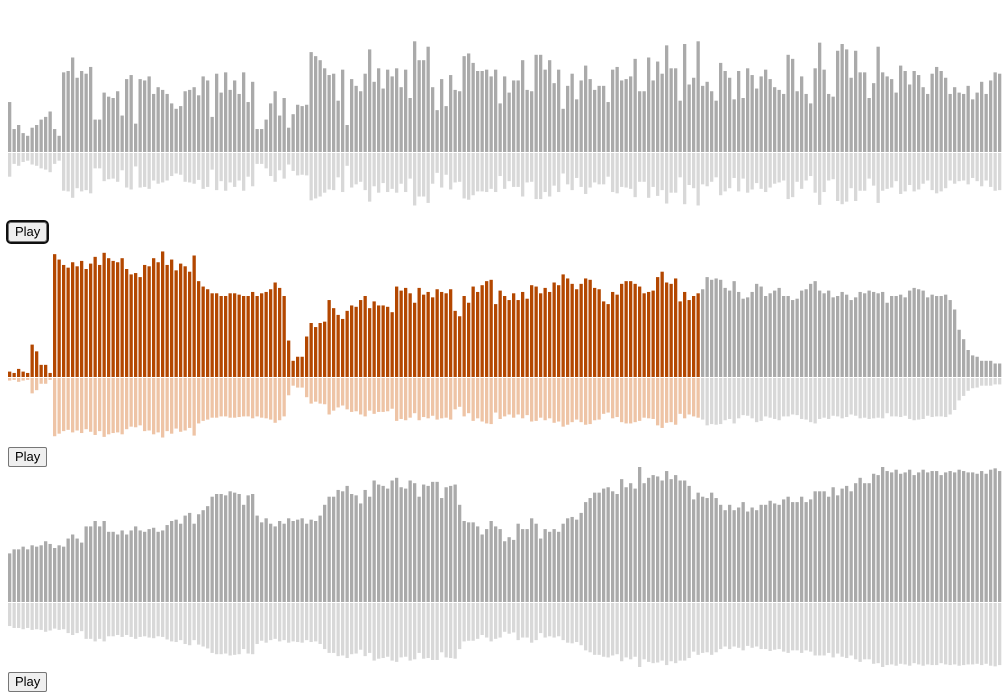  I want to click on play-button-2: Play, so click(28, 457).